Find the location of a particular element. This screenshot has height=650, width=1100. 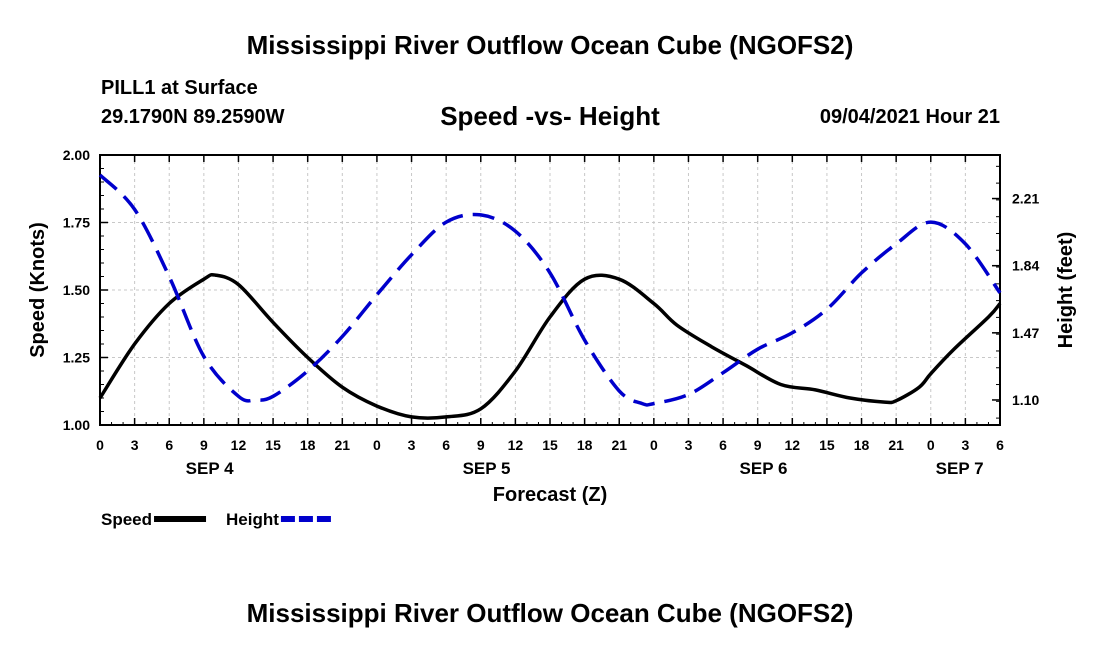

day-label: SEP 7 is located at coordinates (960, 468).